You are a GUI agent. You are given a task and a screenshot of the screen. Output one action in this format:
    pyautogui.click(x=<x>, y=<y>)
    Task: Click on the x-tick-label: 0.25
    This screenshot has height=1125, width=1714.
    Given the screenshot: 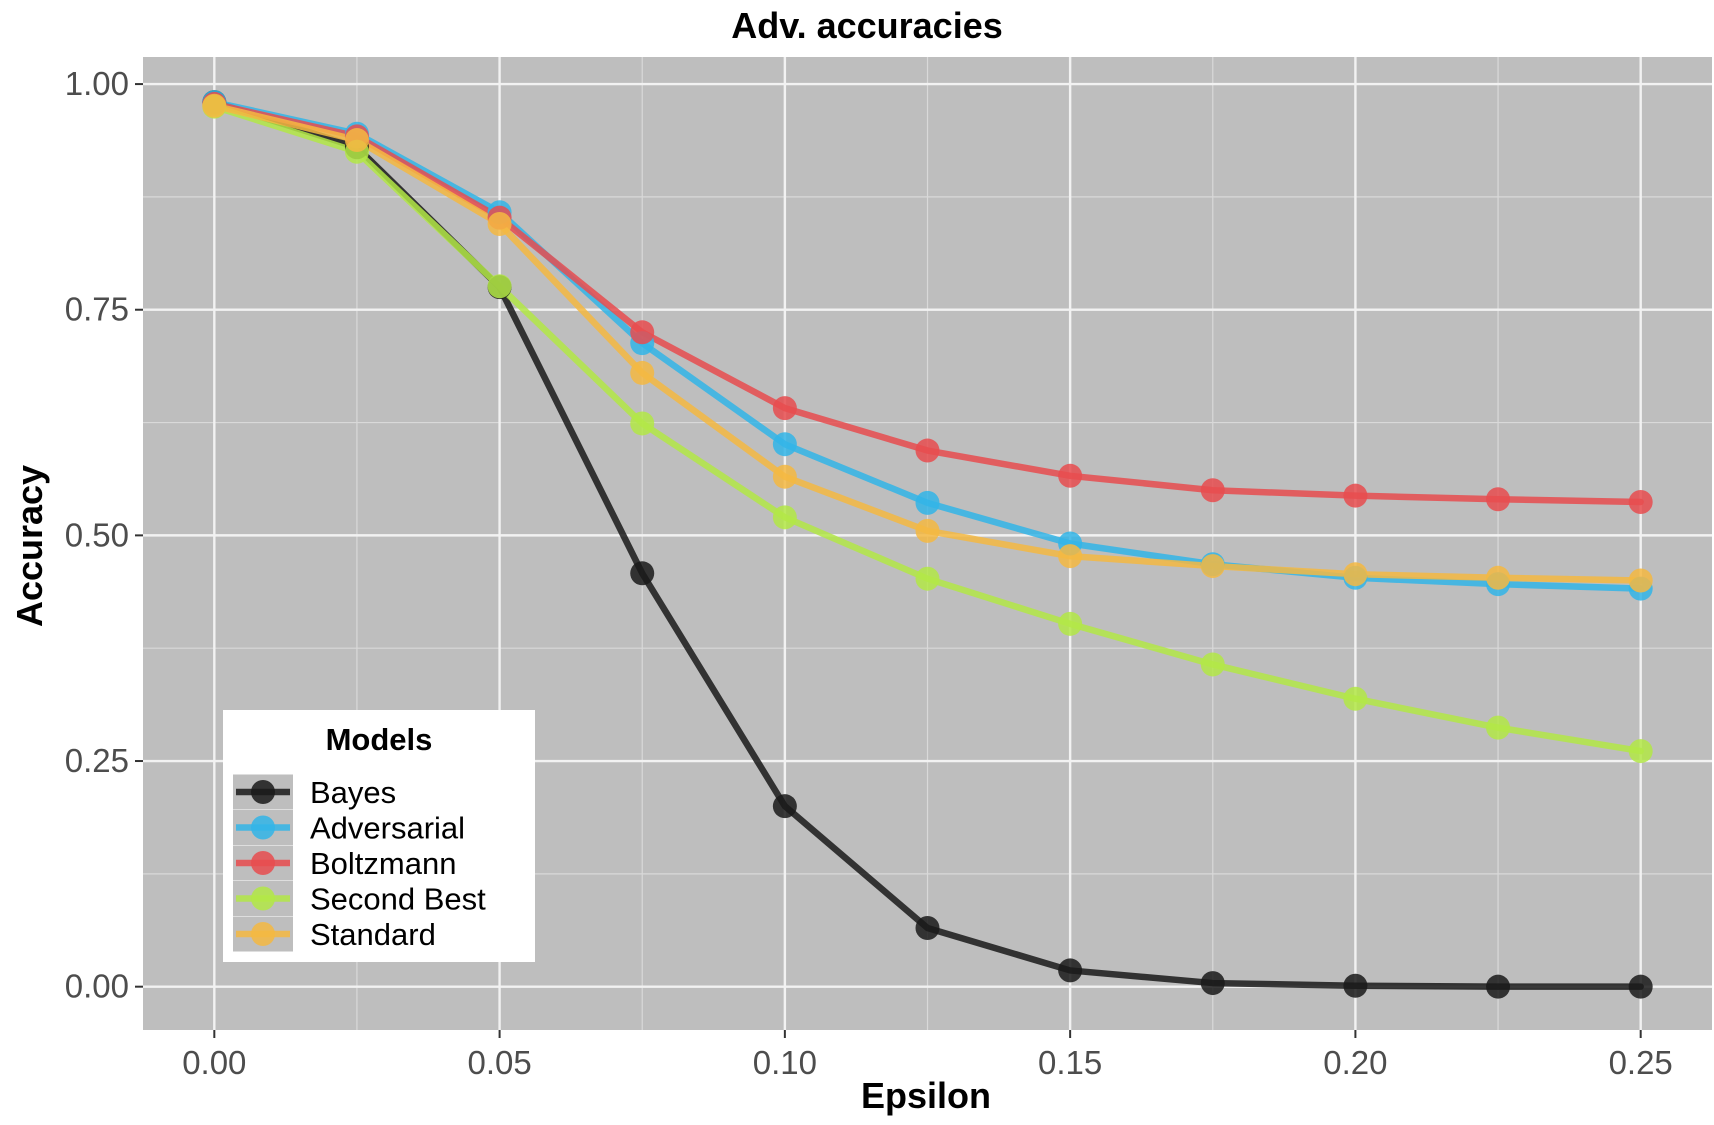 What is the action you would take?
    pyautogui.click(x=1641, y=1062)
    